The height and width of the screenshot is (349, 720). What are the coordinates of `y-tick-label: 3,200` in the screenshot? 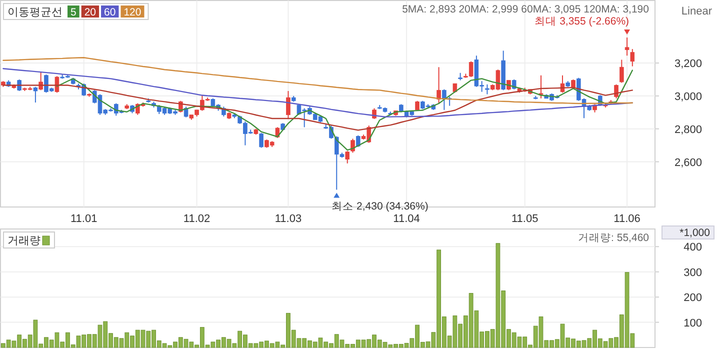 It's located at (688, 64).